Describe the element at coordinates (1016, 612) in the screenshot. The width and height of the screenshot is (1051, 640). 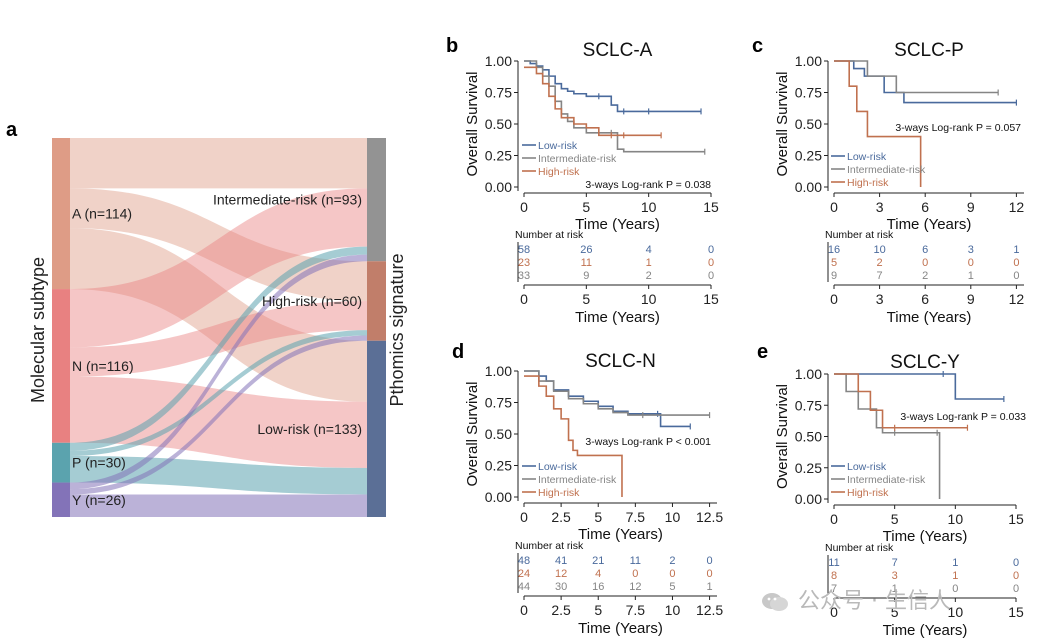
I see `risk-x-tick-label: 15` at that location.